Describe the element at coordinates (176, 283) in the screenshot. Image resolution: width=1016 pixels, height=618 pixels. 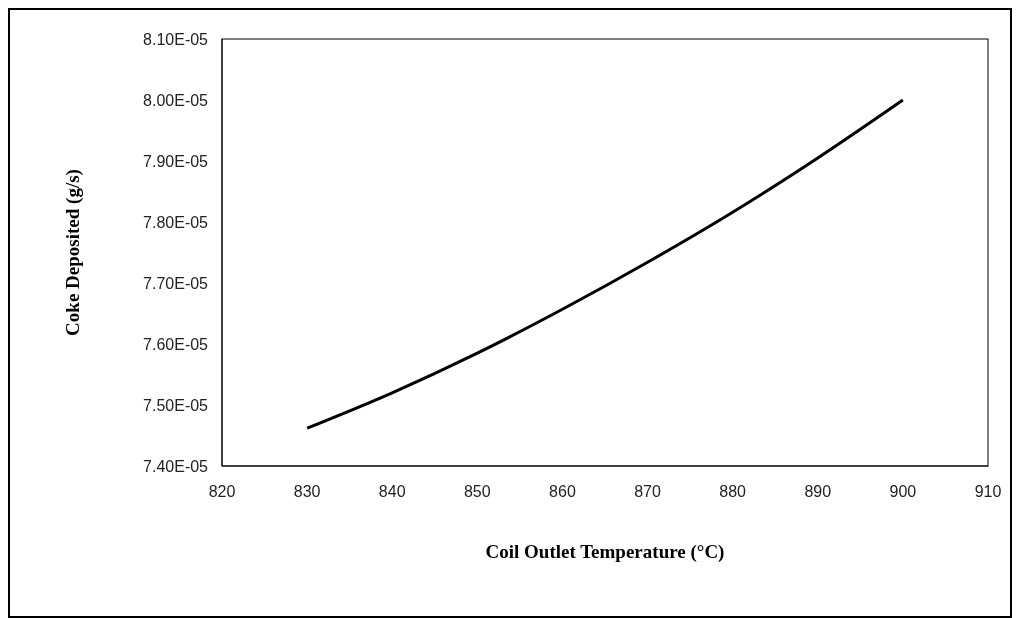
I see `y-tick-label: 7.70E-05` at that location.